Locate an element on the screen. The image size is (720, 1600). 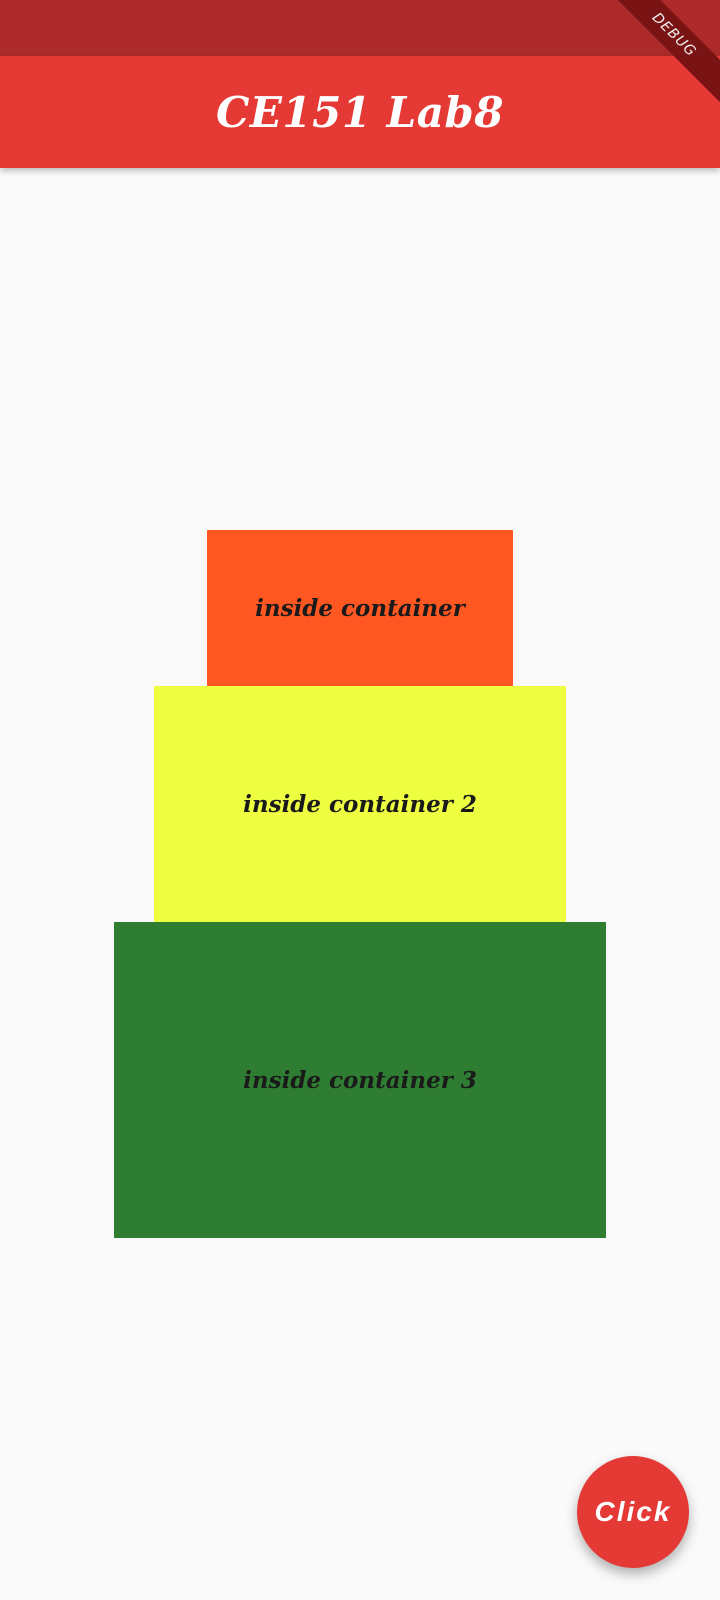
container-3-label: inside container 3 is located at coordinates (360, 1080).